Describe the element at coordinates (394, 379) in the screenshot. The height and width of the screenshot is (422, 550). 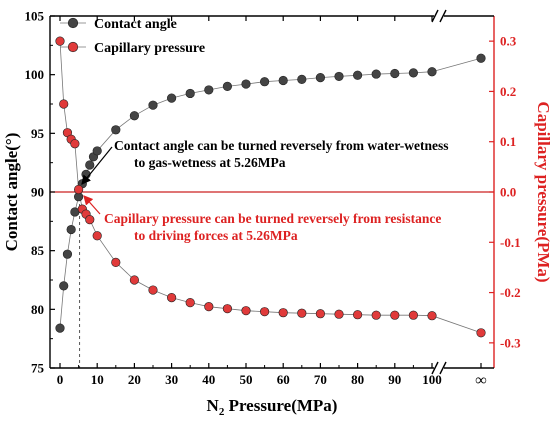
I see `x-tick-label: 90` at that location.